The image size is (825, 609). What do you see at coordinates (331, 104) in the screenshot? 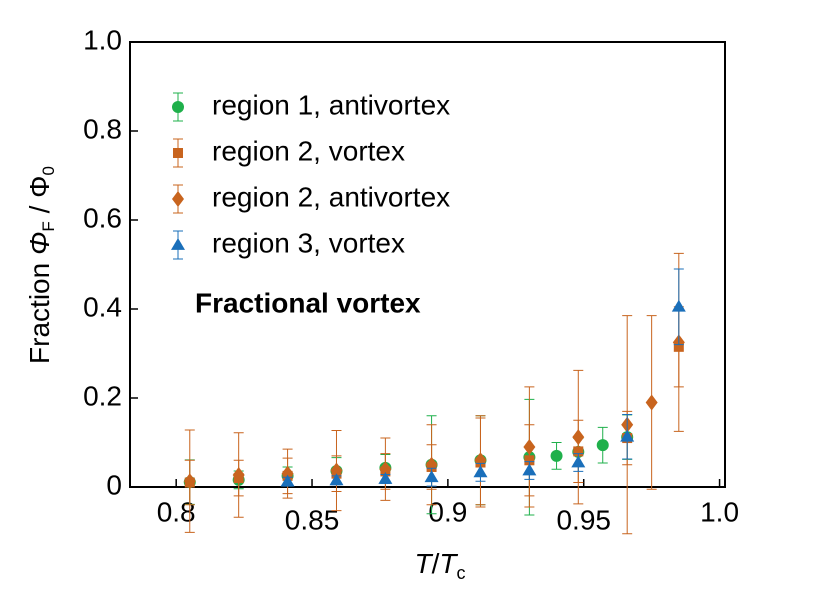
I see `legend-label: region 1, antivortex` at bounding box center [331, 104].